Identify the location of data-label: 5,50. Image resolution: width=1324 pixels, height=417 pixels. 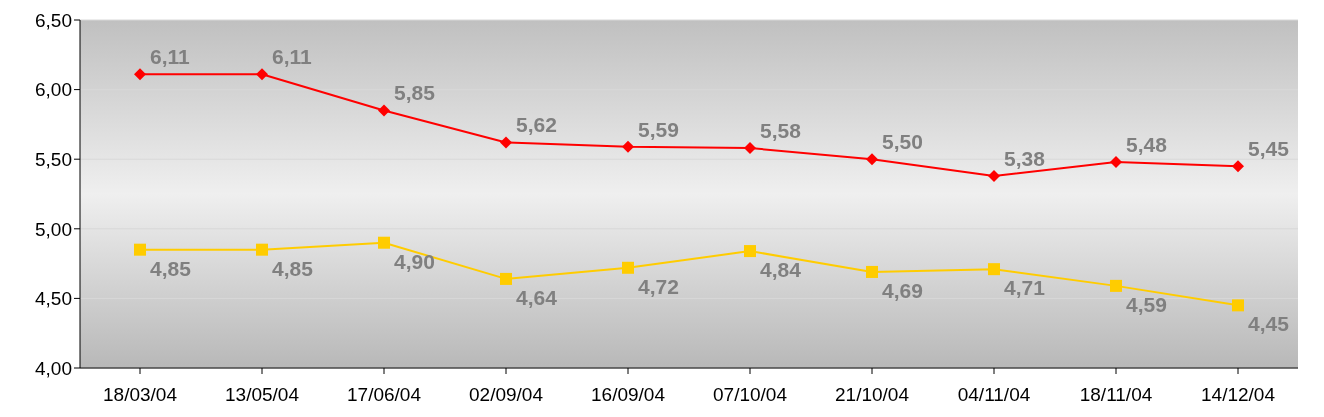
(902, 142).